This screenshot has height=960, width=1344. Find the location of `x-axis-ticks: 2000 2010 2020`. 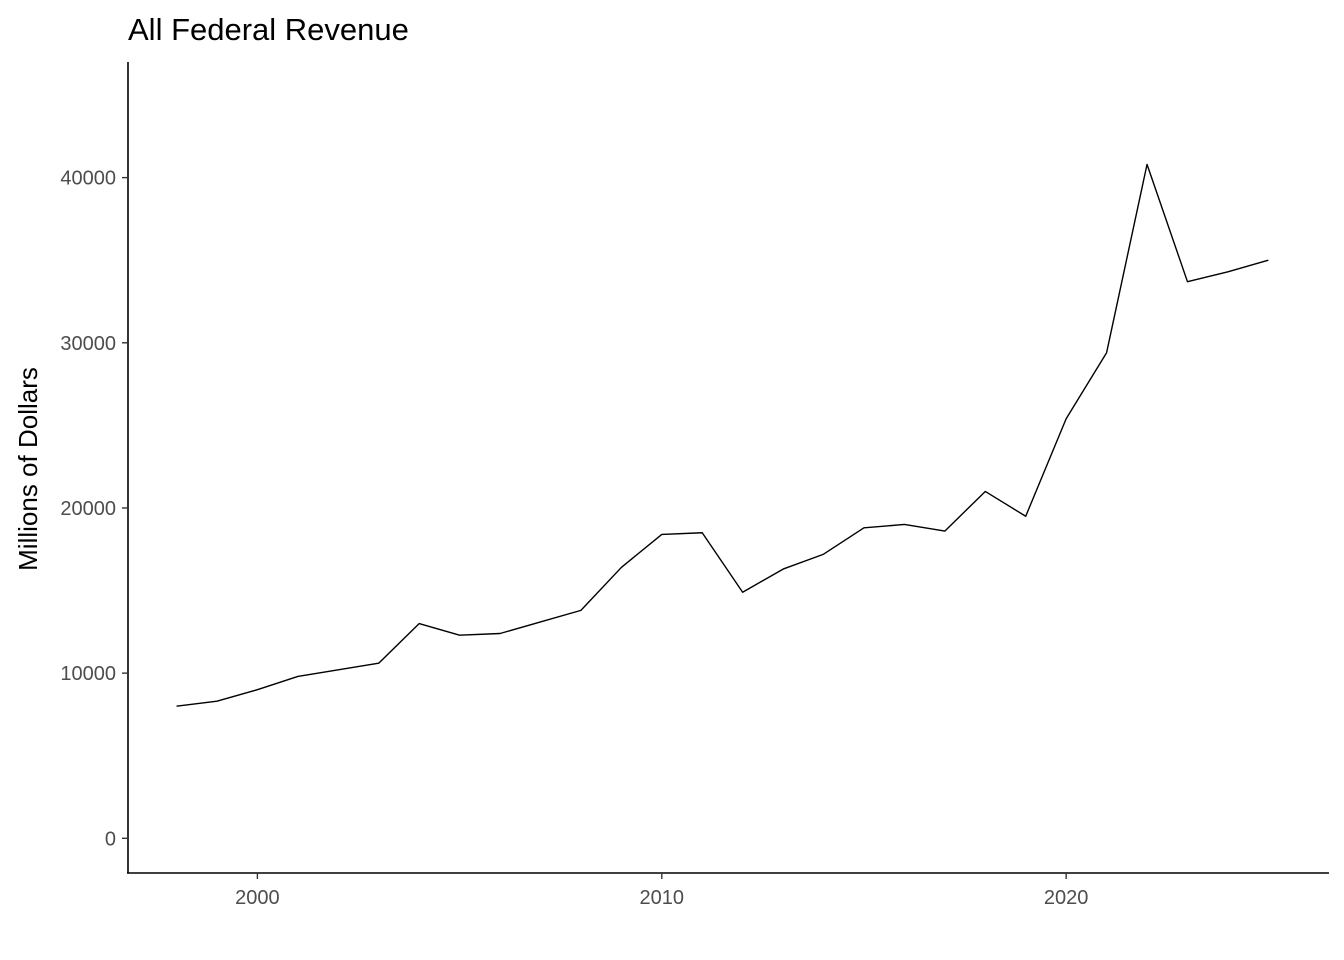

x-axis-ticks: 2000 2010 2020 is located at coordinates (661, 891).